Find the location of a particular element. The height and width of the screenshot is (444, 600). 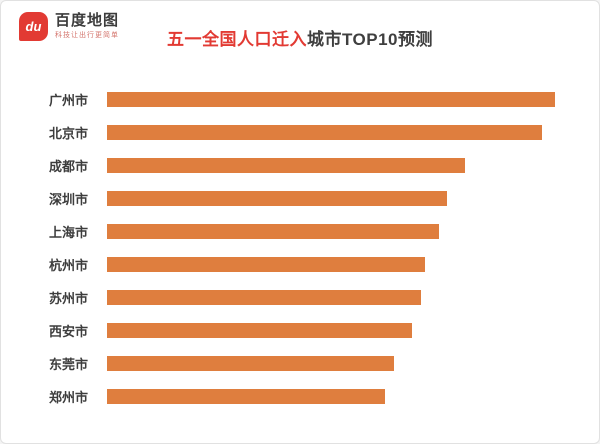

bar-row: 成都市 is located at coordinates (302, 165).